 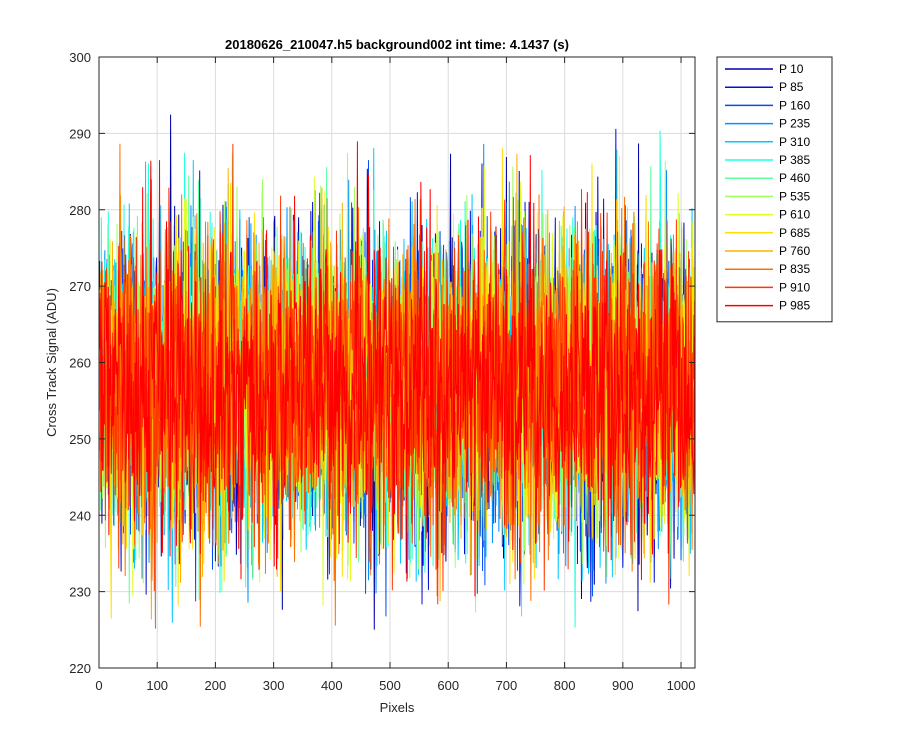 What do you see at coordinates (794, 215) in the screenshot?
I see `legend-entry-label: P 610` at bounding box center [794, 215].